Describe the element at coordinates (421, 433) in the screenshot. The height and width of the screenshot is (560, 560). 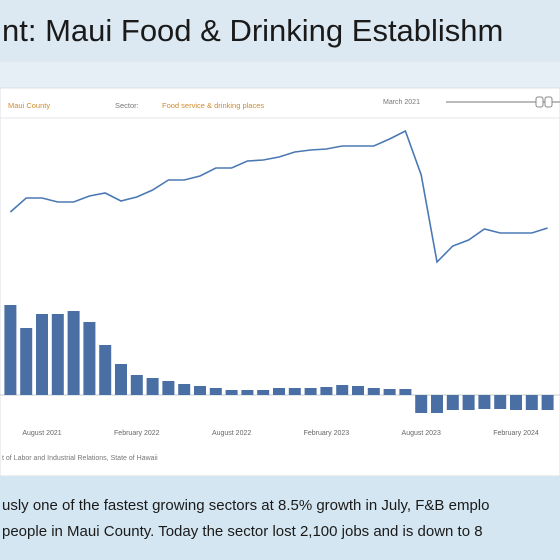
I see `x-tick-label: August 2023` at that location.